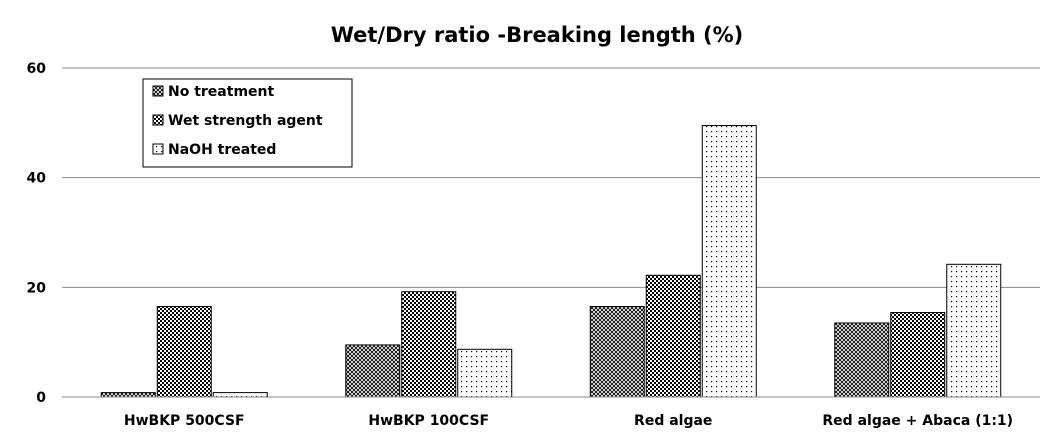 Image resolution: width=1055 pixels, height=441 pixels. Describe the element at coordinates (617, 352) in the screenshot. I see `bar-red-algae-no-treatment` at that location.